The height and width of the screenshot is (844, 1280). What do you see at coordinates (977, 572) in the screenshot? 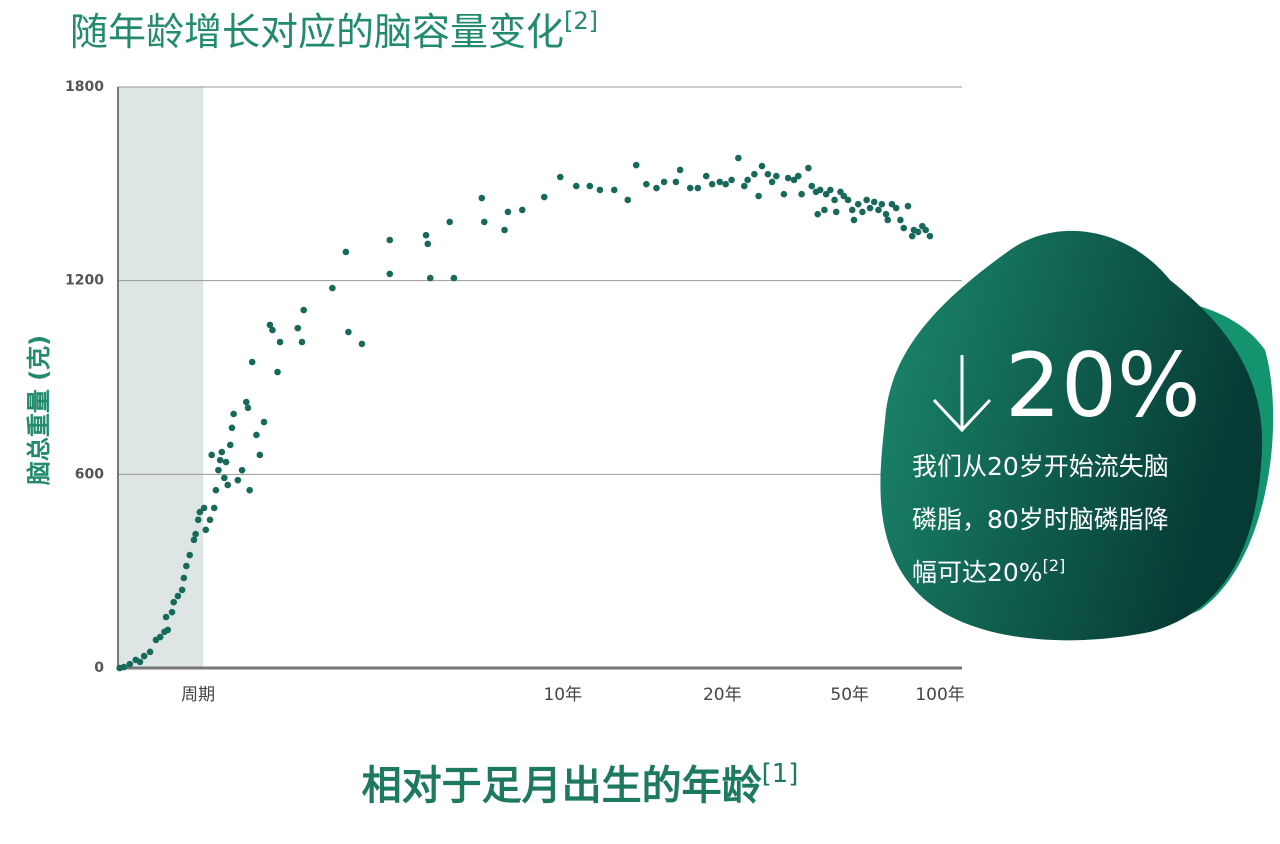
I see `callout-line-text: 幅可达20%` at bounding box center [977, 572].